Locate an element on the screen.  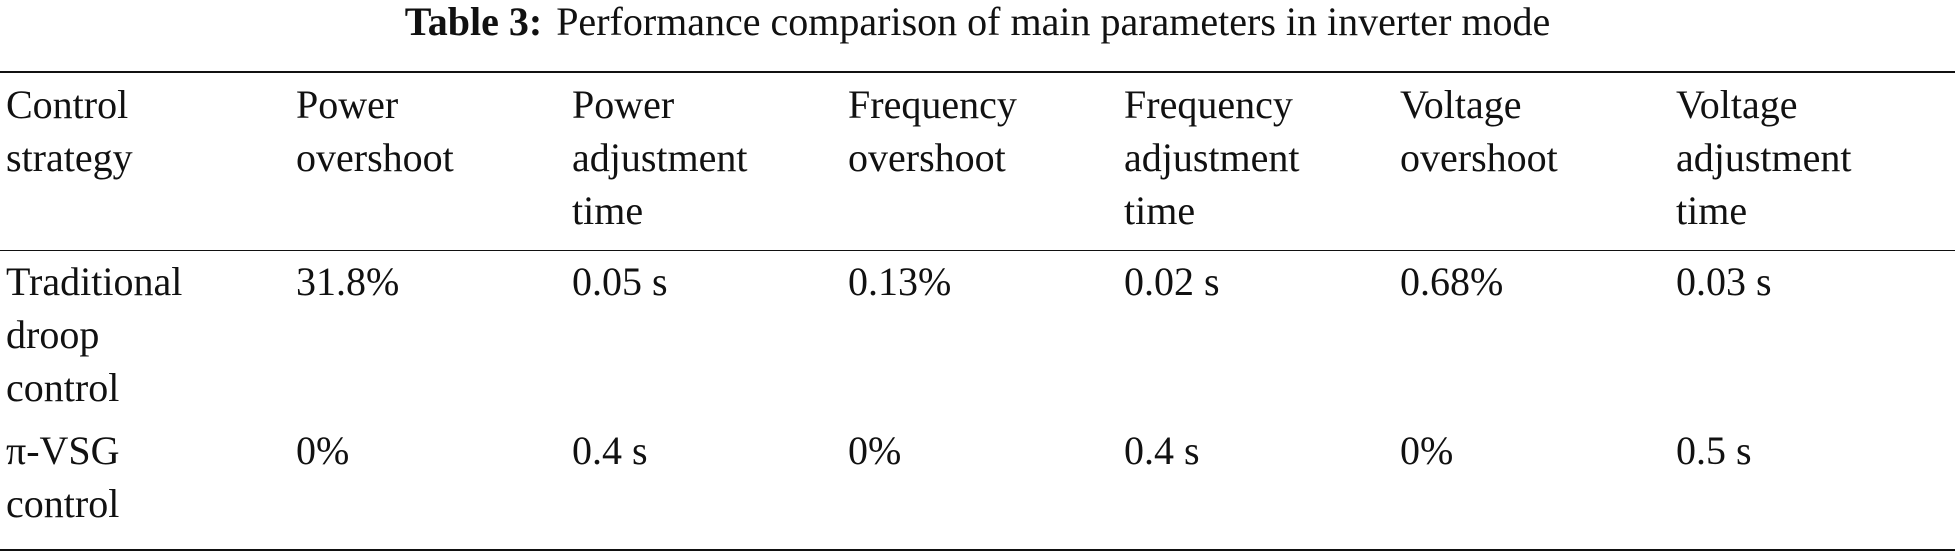
table-bottom-rule is located at coordinates (977, 550).